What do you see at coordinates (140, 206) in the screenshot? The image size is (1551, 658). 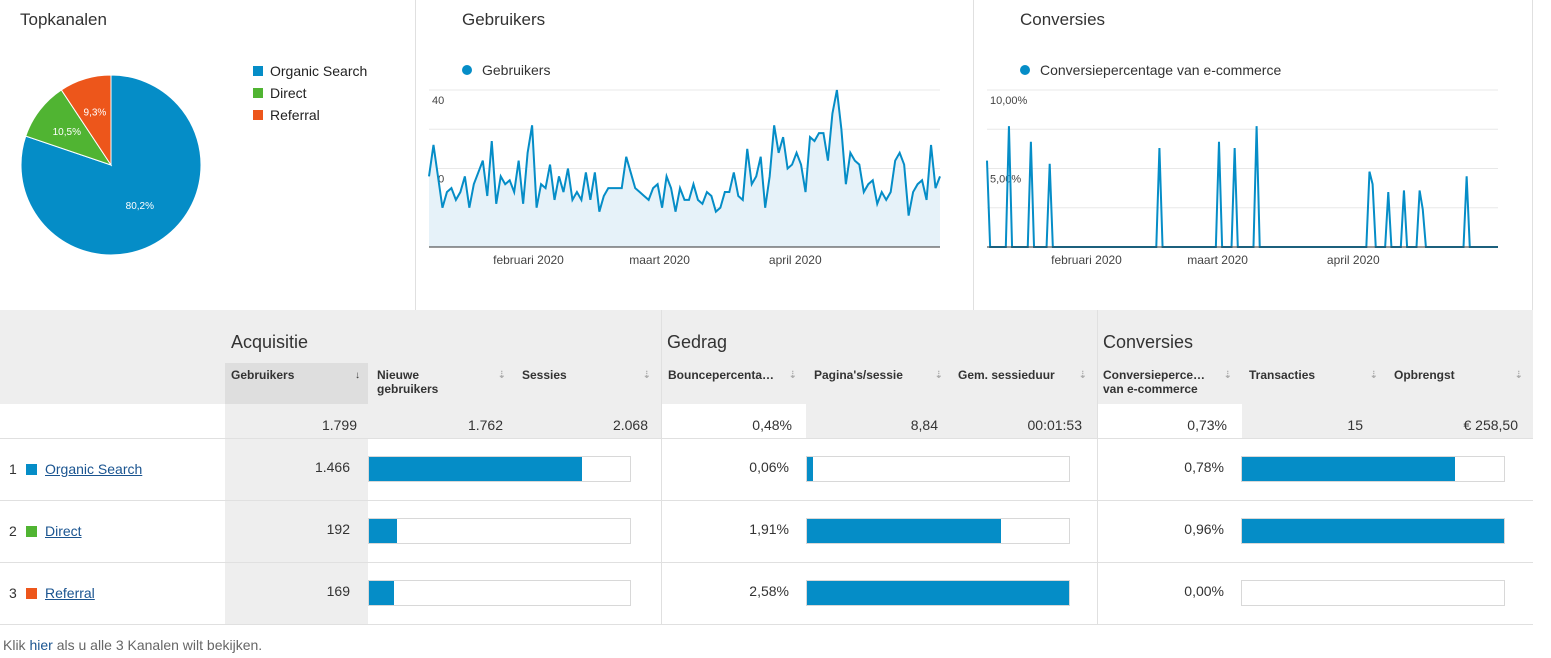 I see `pie-slice-label: 80,2%` at bounding box center [140, 206].